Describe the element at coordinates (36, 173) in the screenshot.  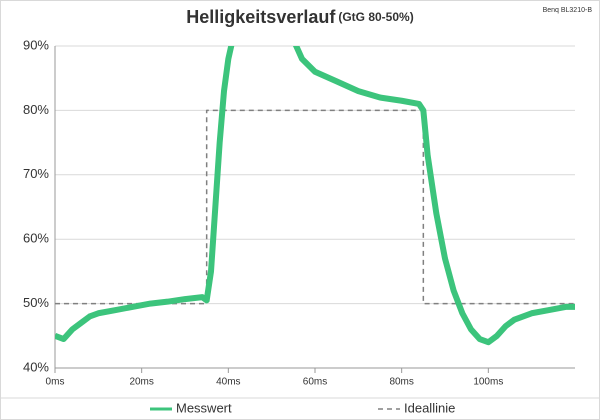
I see `y-tick-label: 70%` at that location.